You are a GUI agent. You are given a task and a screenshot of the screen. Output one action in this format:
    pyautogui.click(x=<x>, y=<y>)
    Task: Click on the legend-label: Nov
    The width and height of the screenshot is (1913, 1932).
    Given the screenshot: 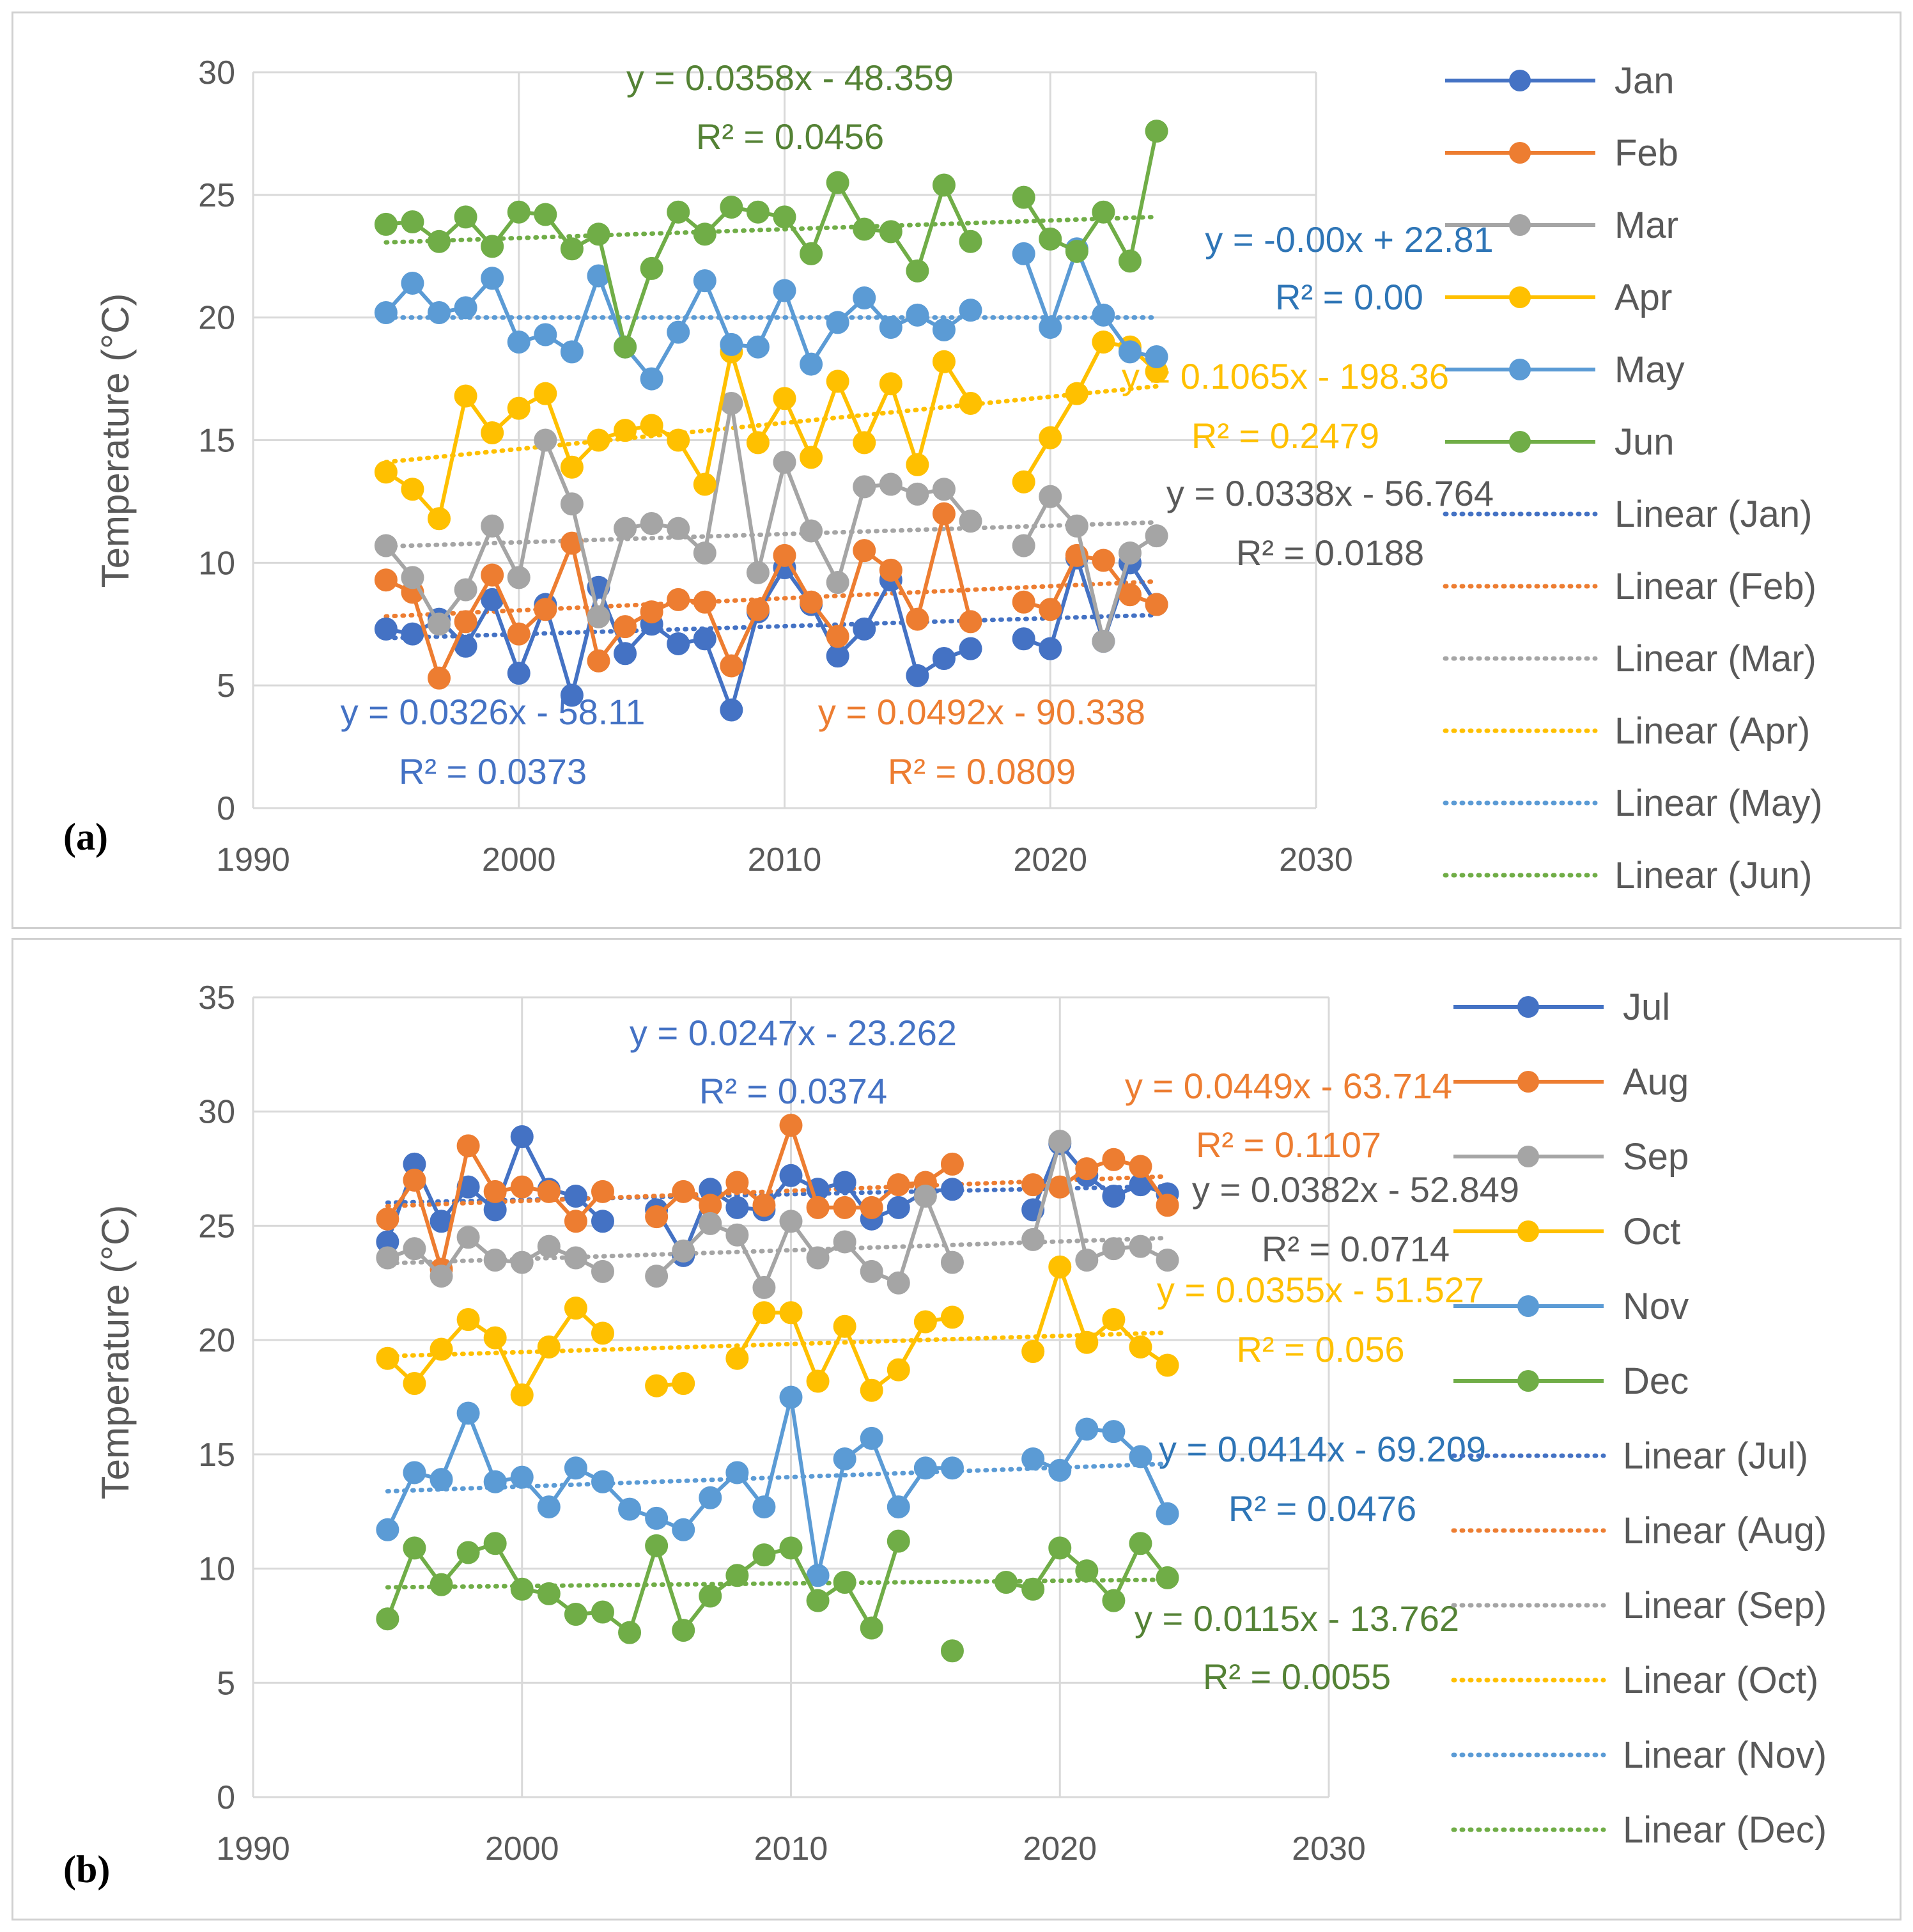 What is the action you would take?
    pyautogui.click(x=1656, y=1306)
    